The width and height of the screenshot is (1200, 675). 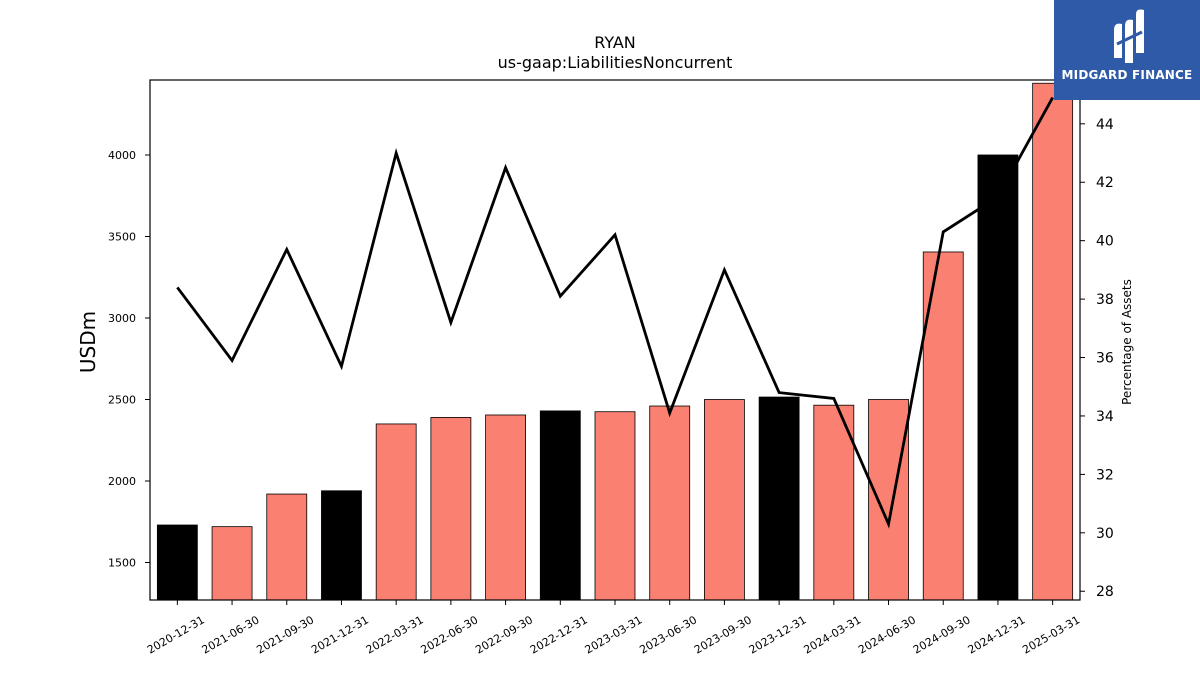 What do you see at coordinates (1105, 183) in the screenshot?
I see `y2-tick-label: 42` at bounding box center [1105, 183].